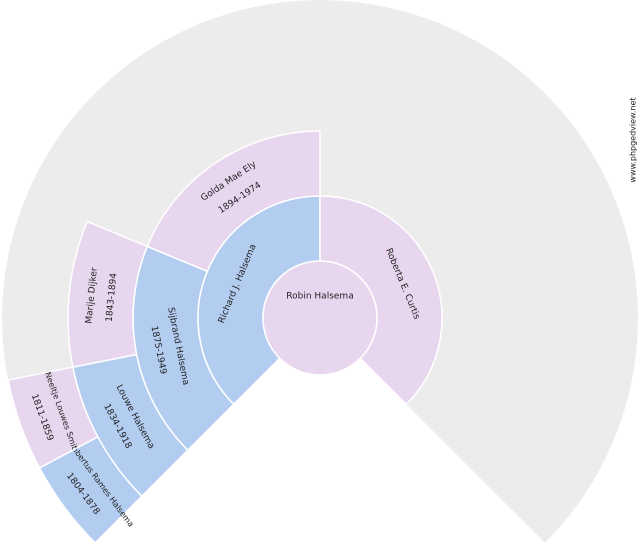 Image resolution: width=640 pixels, height=550 pixels. I want to click on root-name: Robin Halsema, so click(319, 297).